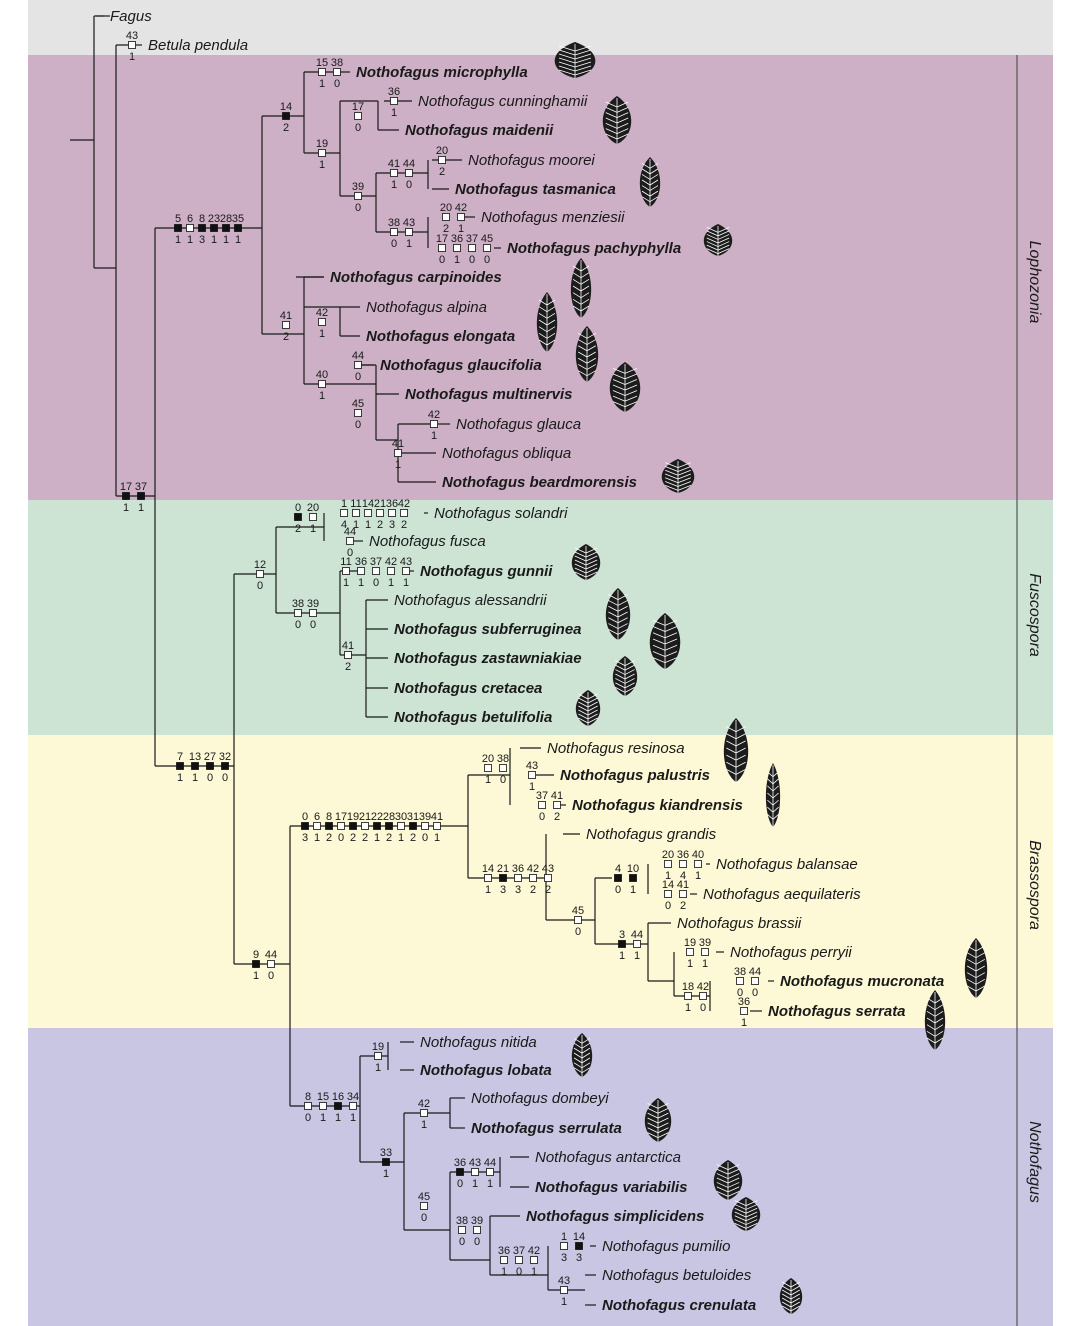  Describe the element at coordinates (666, 1246) in the screenshot. I see `taxon-label: Nothofagus pumilio` at that location.